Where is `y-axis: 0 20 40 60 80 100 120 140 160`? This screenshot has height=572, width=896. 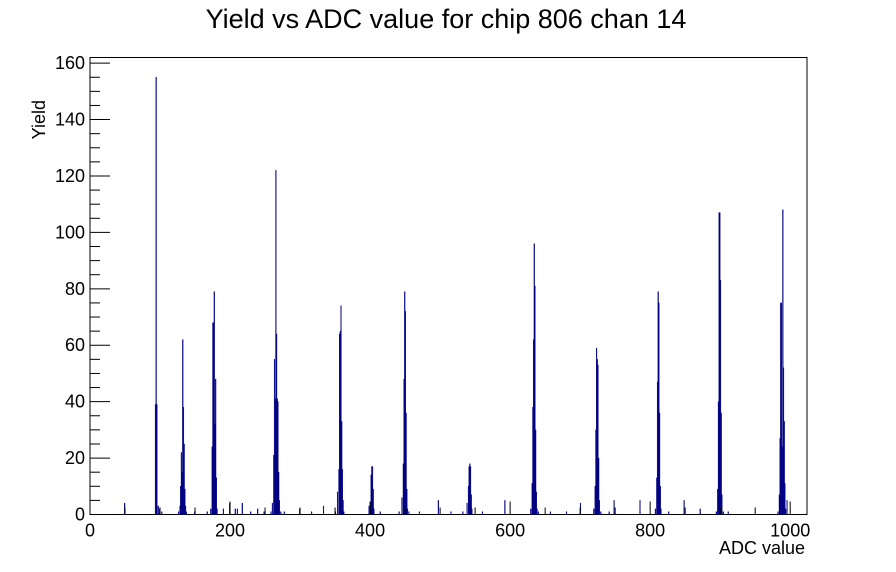 y-axis: 0 20 40 60 80 100 120 140 160 is located at coordinates (82, 289).